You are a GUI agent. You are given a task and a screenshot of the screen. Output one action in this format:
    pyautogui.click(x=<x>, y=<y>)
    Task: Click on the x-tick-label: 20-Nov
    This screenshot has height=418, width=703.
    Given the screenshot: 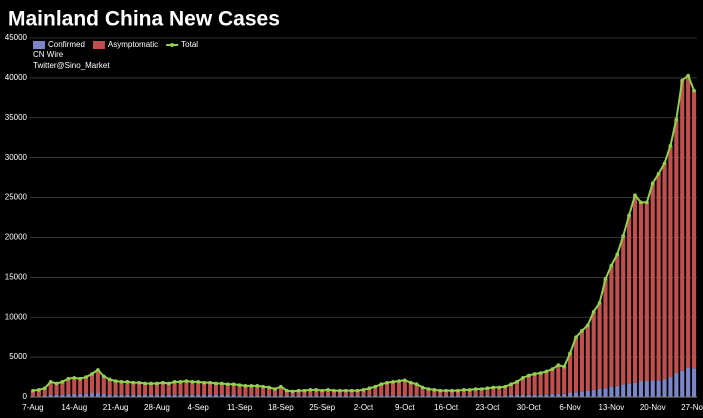 What is the action you would take?
    pyautogui.click(x=653, y=407)
    